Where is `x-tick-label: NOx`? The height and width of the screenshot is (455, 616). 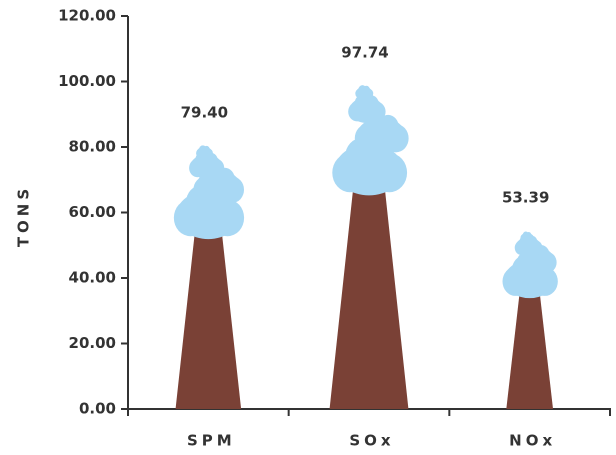 x-tick-label: NOx is located at coordinates (532, 441).